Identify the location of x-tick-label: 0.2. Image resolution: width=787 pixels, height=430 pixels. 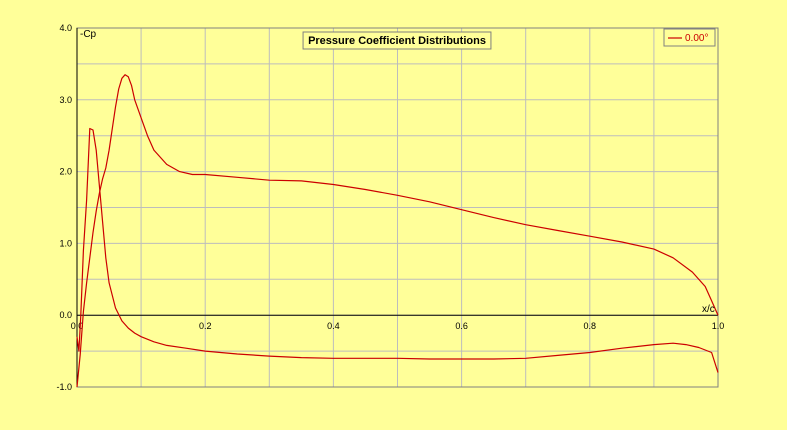
(205, 326).